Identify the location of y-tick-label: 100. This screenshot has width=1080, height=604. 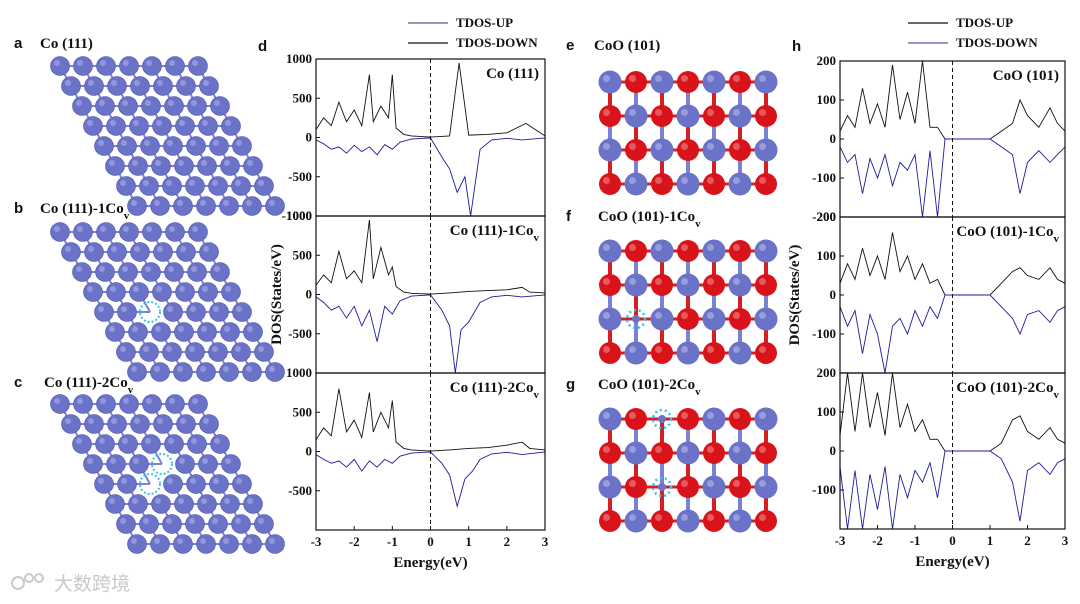
(827, 255).